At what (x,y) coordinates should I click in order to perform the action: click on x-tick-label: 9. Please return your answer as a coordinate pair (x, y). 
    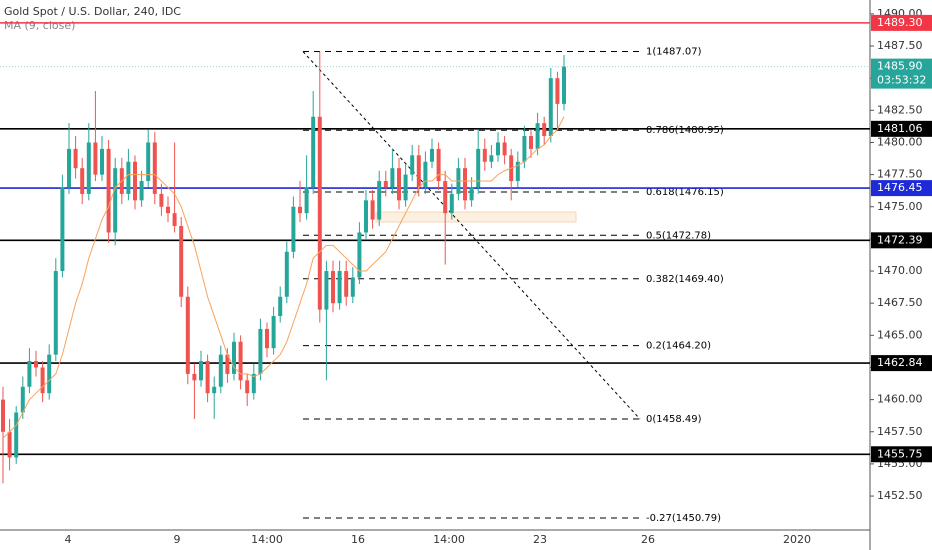
    Looking at the image, I should click on (177, 539).